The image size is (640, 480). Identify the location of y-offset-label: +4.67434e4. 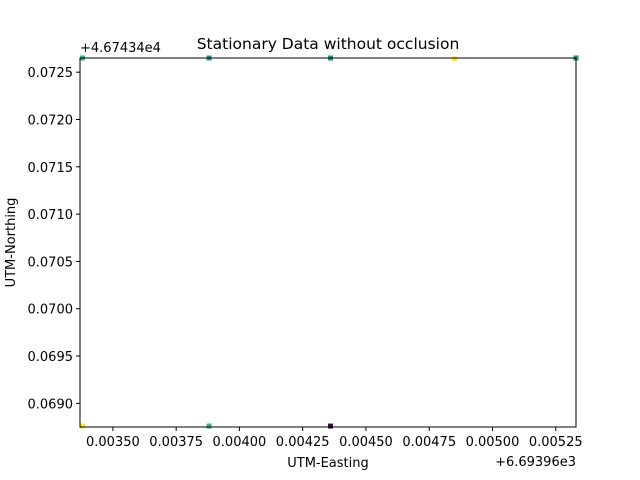
(120, 48).